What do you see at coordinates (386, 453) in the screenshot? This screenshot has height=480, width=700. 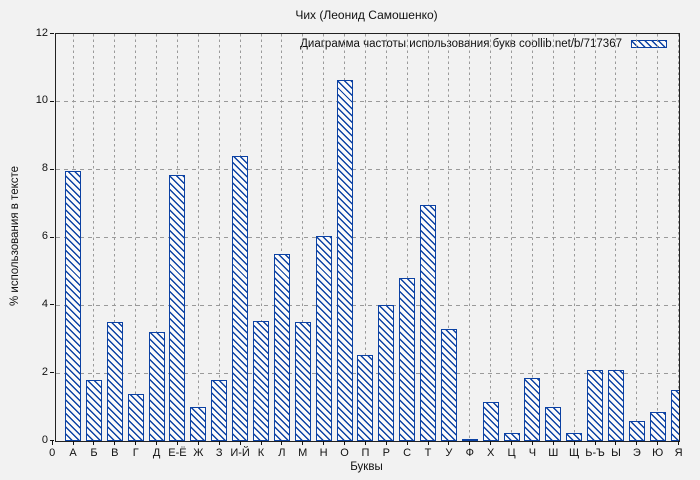 I see `x-tick-label: Р` at bounding box center [386, 453].